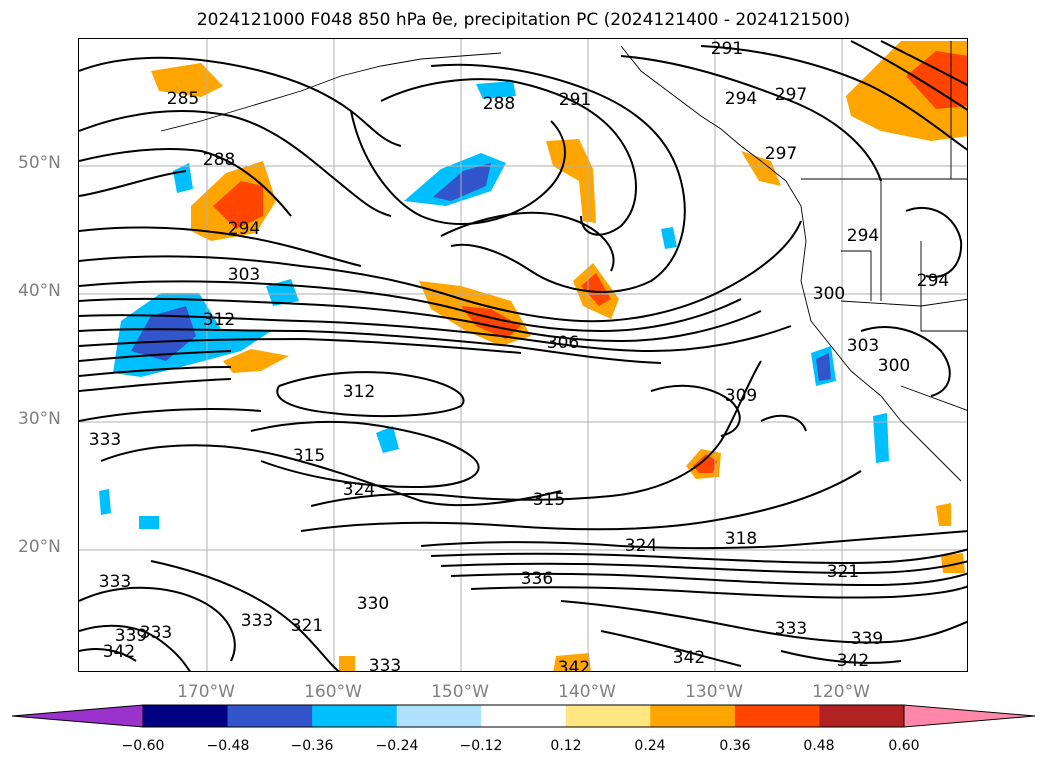 This screenshot has width=1047, height=767. I want to click on contour-label: 330, so click(373, 604).